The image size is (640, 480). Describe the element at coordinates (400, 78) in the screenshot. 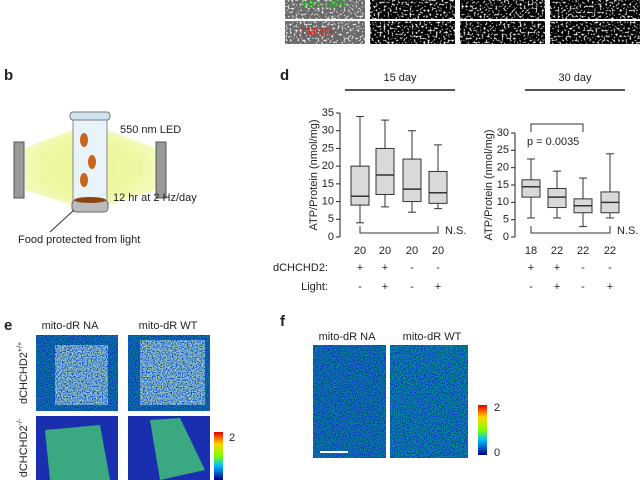

I see `chart-title: 15 day` at that location.